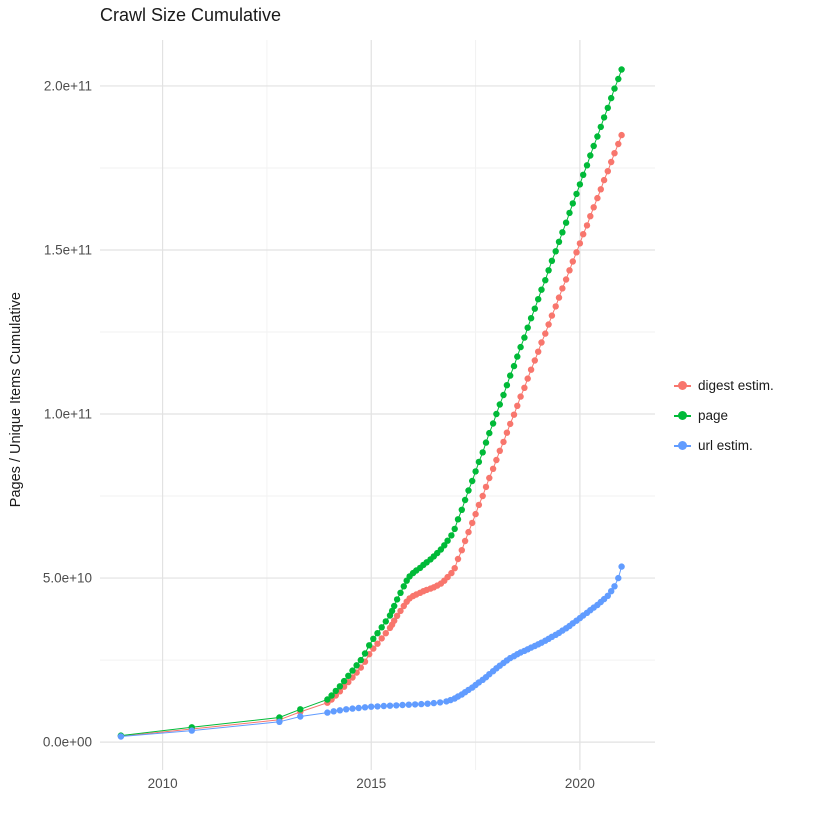 This screenshot has width=826, height=827. What do you see at coordinates (371, 651) in the screenshot?
I see `series-url-estim` at bounding box center [371, 651].